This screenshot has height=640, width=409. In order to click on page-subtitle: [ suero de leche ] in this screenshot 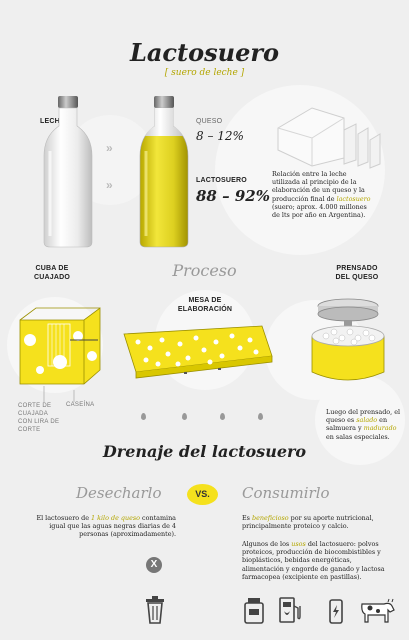, I will do `click(204, 73)`.